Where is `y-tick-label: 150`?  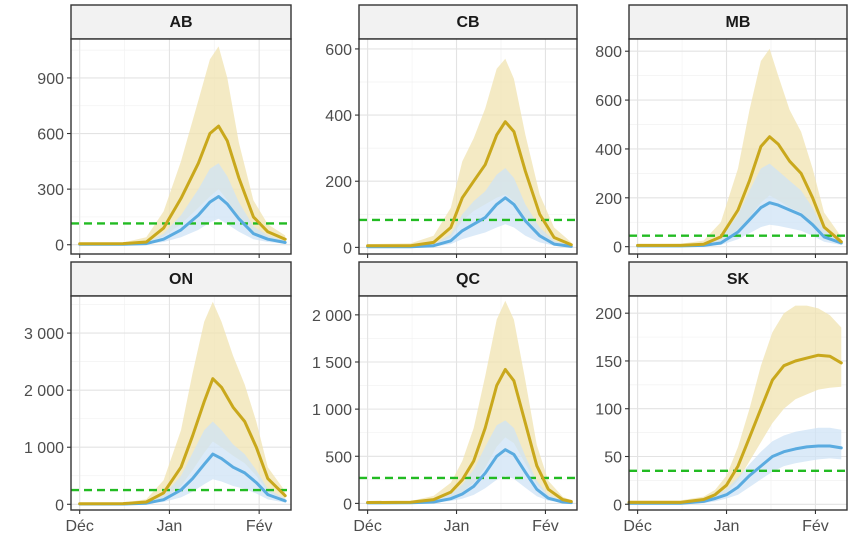
y-tick-label: 150 is located at coordinates (608, 362).